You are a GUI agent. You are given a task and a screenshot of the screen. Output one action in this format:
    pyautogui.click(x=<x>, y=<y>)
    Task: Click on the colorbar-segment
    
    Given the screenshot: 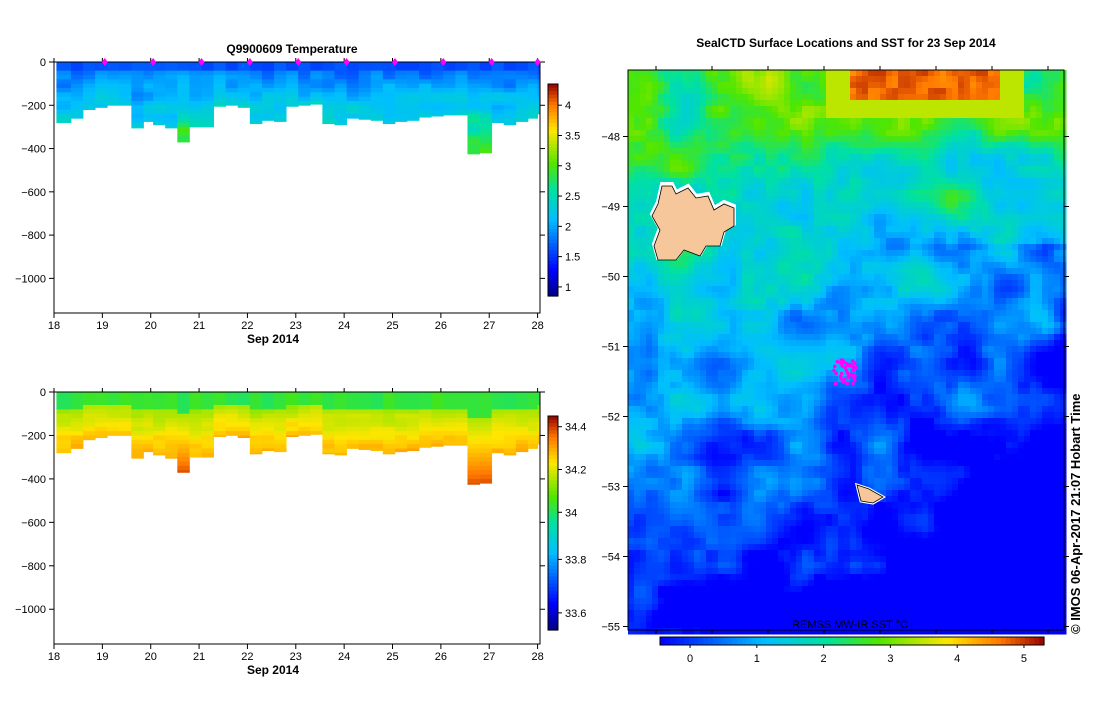 What is the action you would take?
    pyautogui.click(x=553, y=287)
    